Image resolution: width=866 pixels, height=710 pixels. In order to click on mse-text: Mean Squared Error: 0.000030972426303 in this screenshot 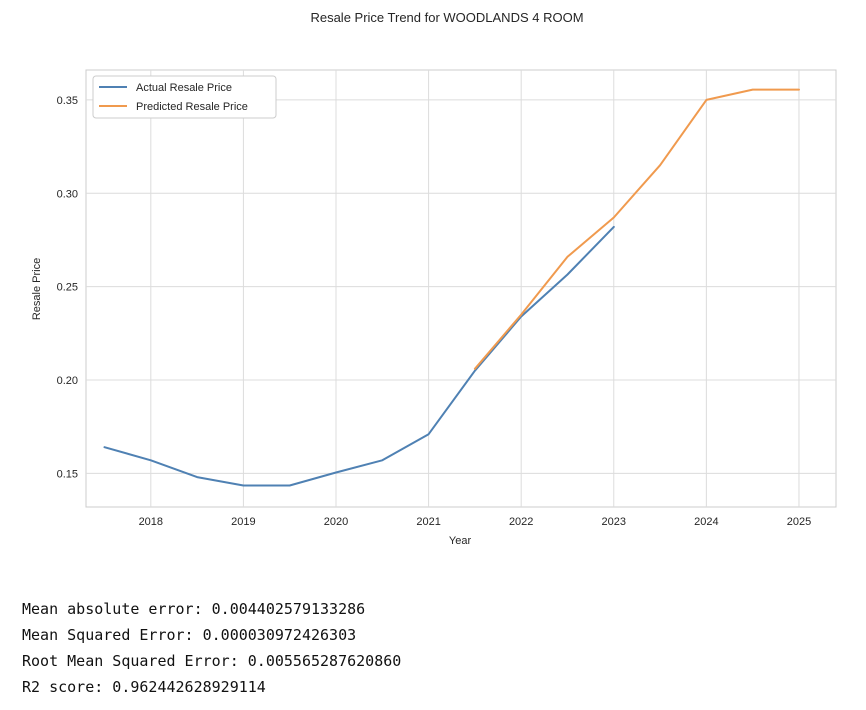, I will do `click(189, 635)`.